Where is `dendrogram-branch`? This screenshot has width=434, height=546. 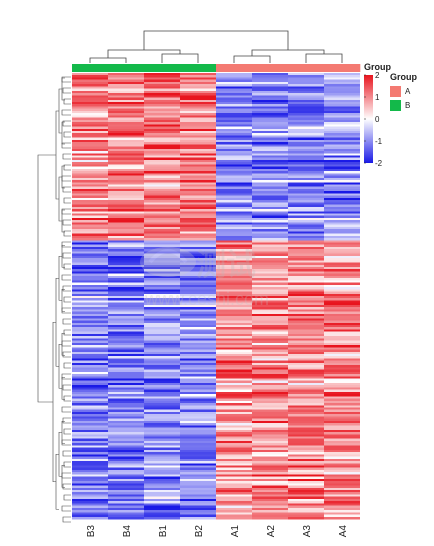 dendrogram-branch is located at coordinates (60, 454).